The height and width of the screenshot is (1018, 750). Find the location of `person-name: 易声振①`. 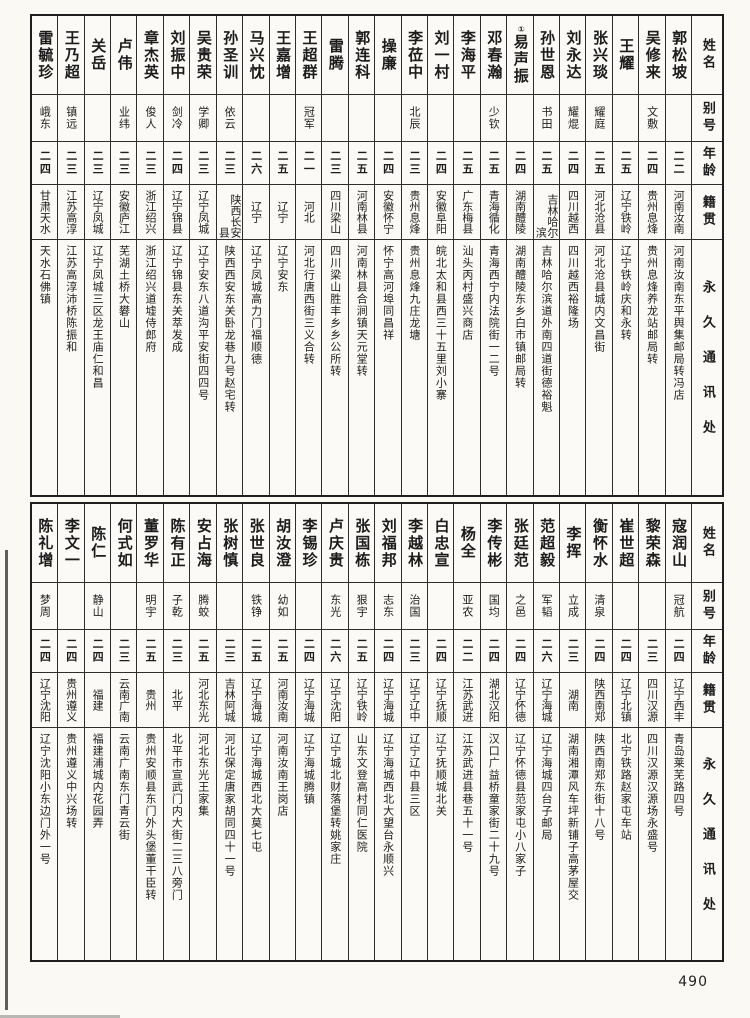

person-name: 易声振① is located at coordinates (520, 55).